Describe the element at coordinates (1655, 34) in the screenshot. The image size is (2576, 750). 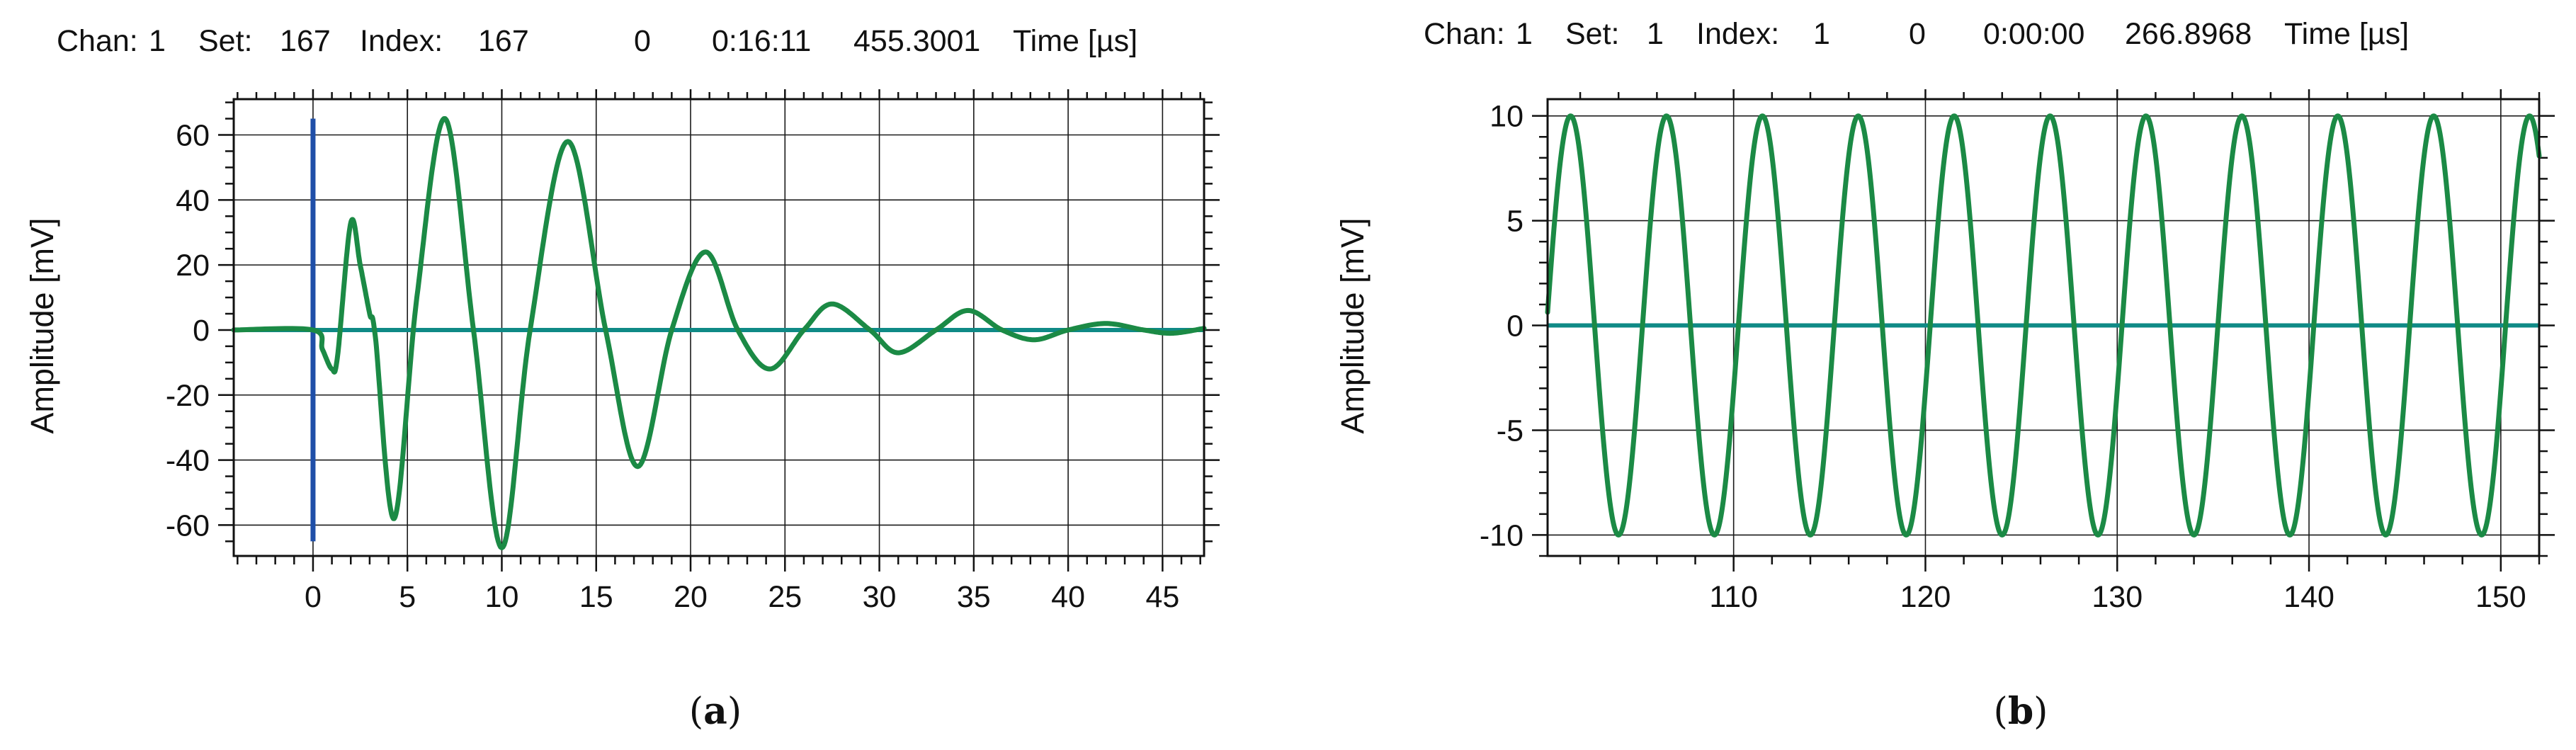
I see `chart-b-set: 1` at that location.